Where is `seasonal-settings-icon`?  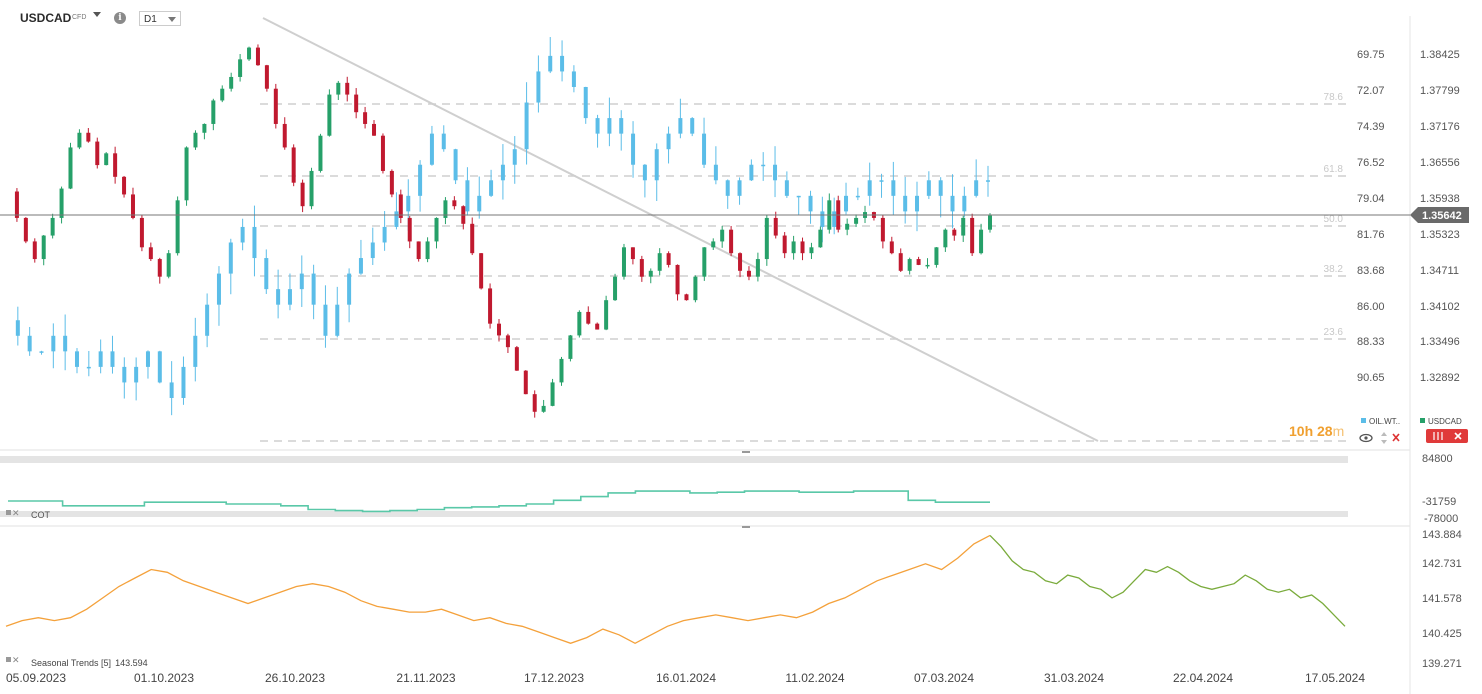
seasonal-settings-icon is located at coordinates (8, 659).